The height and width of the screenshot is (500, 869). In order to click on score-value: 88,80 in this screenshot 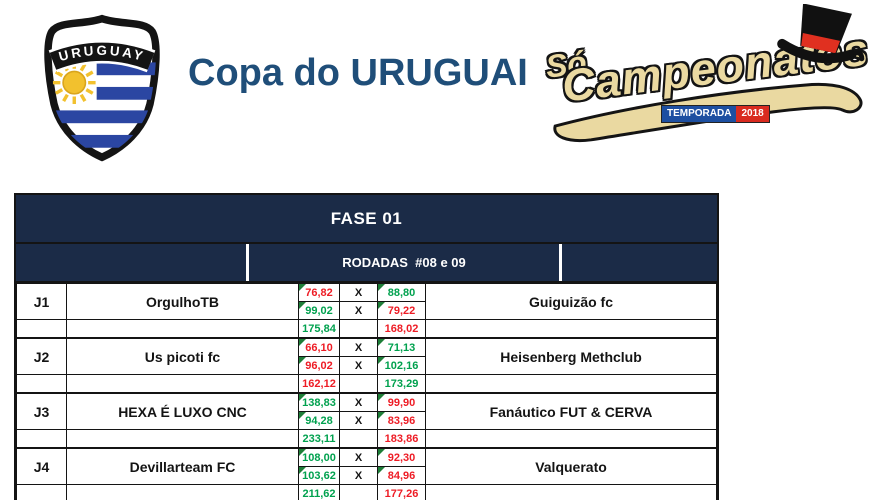, I will do `click(401, 292)`.